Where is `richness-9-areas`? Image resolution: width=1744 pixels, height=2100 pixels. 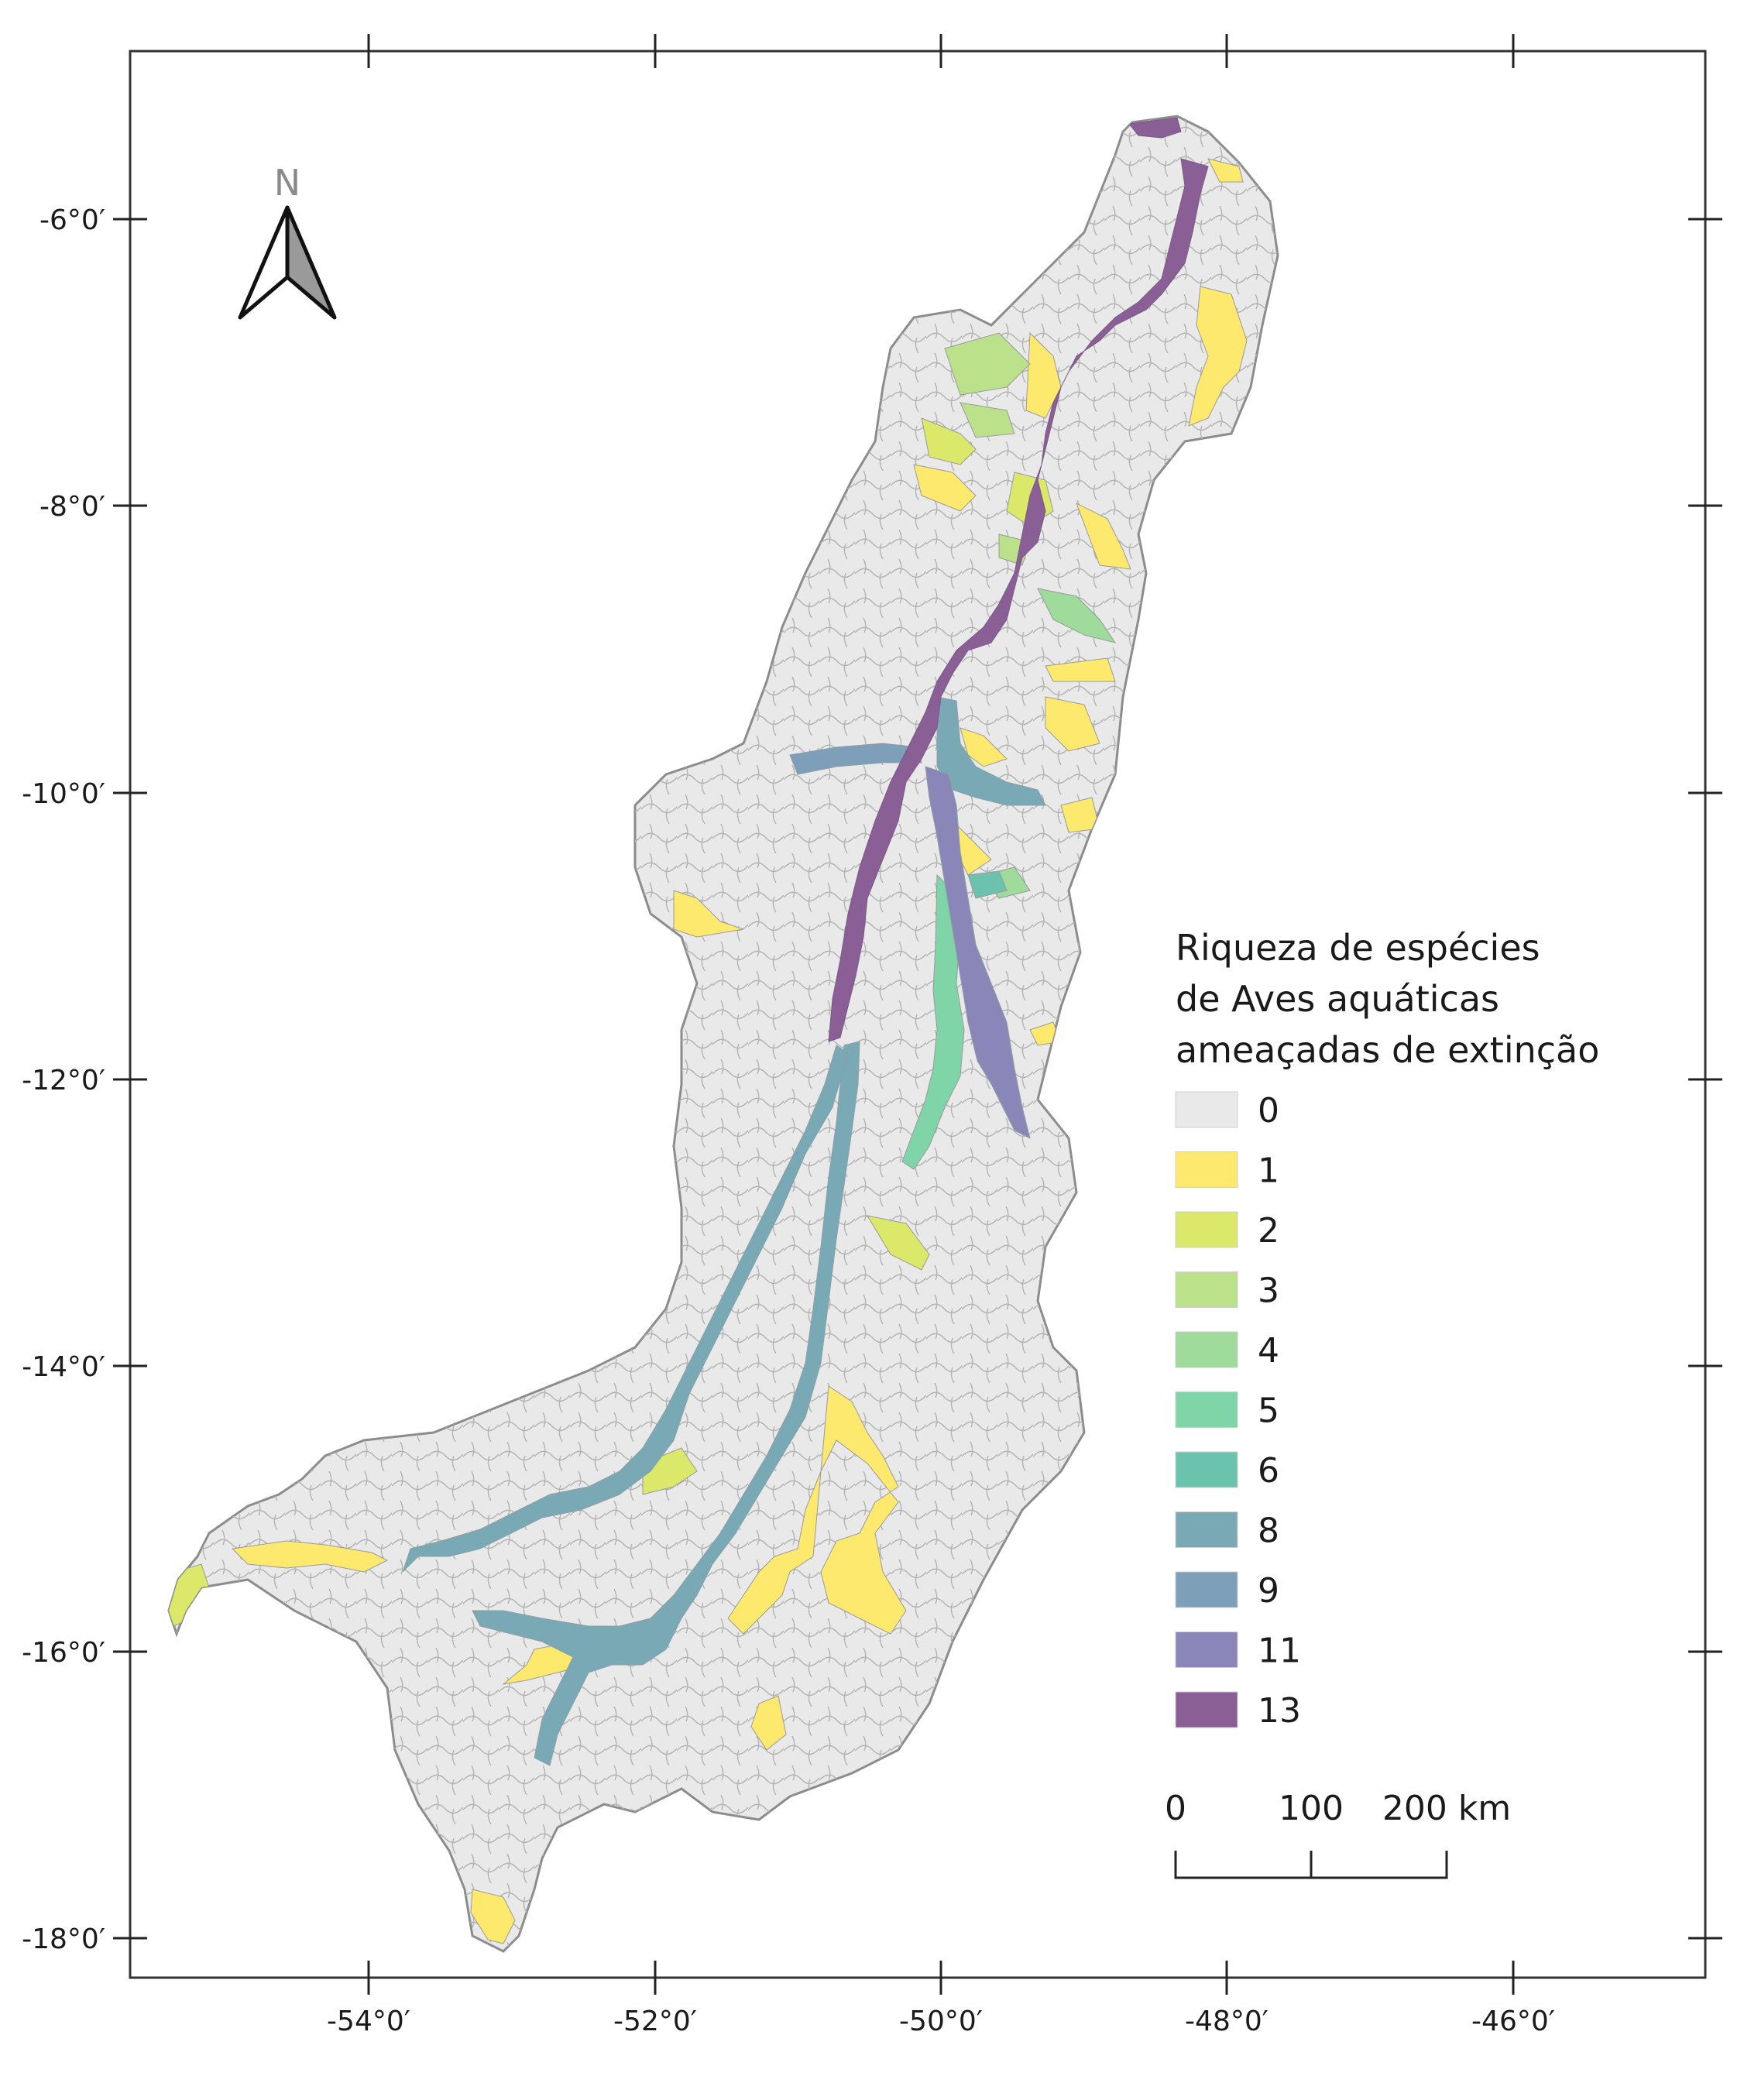
richness-9-areas is located at coordinates (855, 759).